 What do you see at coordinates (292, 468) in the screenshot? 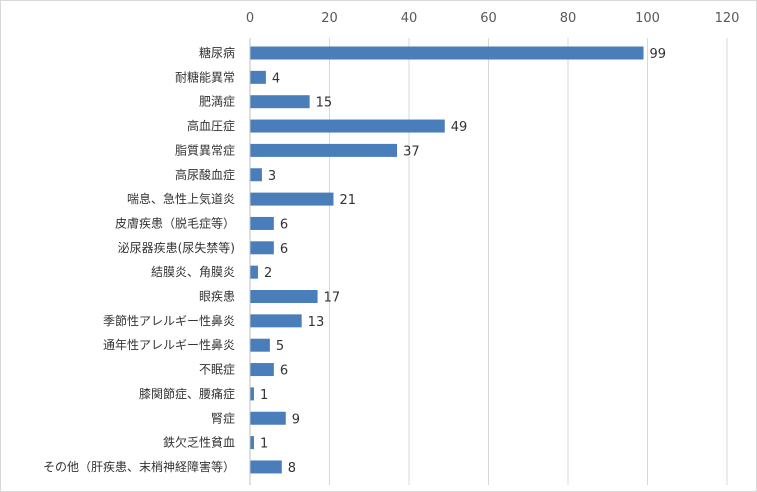
I see `data-label: 8` at bounding box center [292, 468].